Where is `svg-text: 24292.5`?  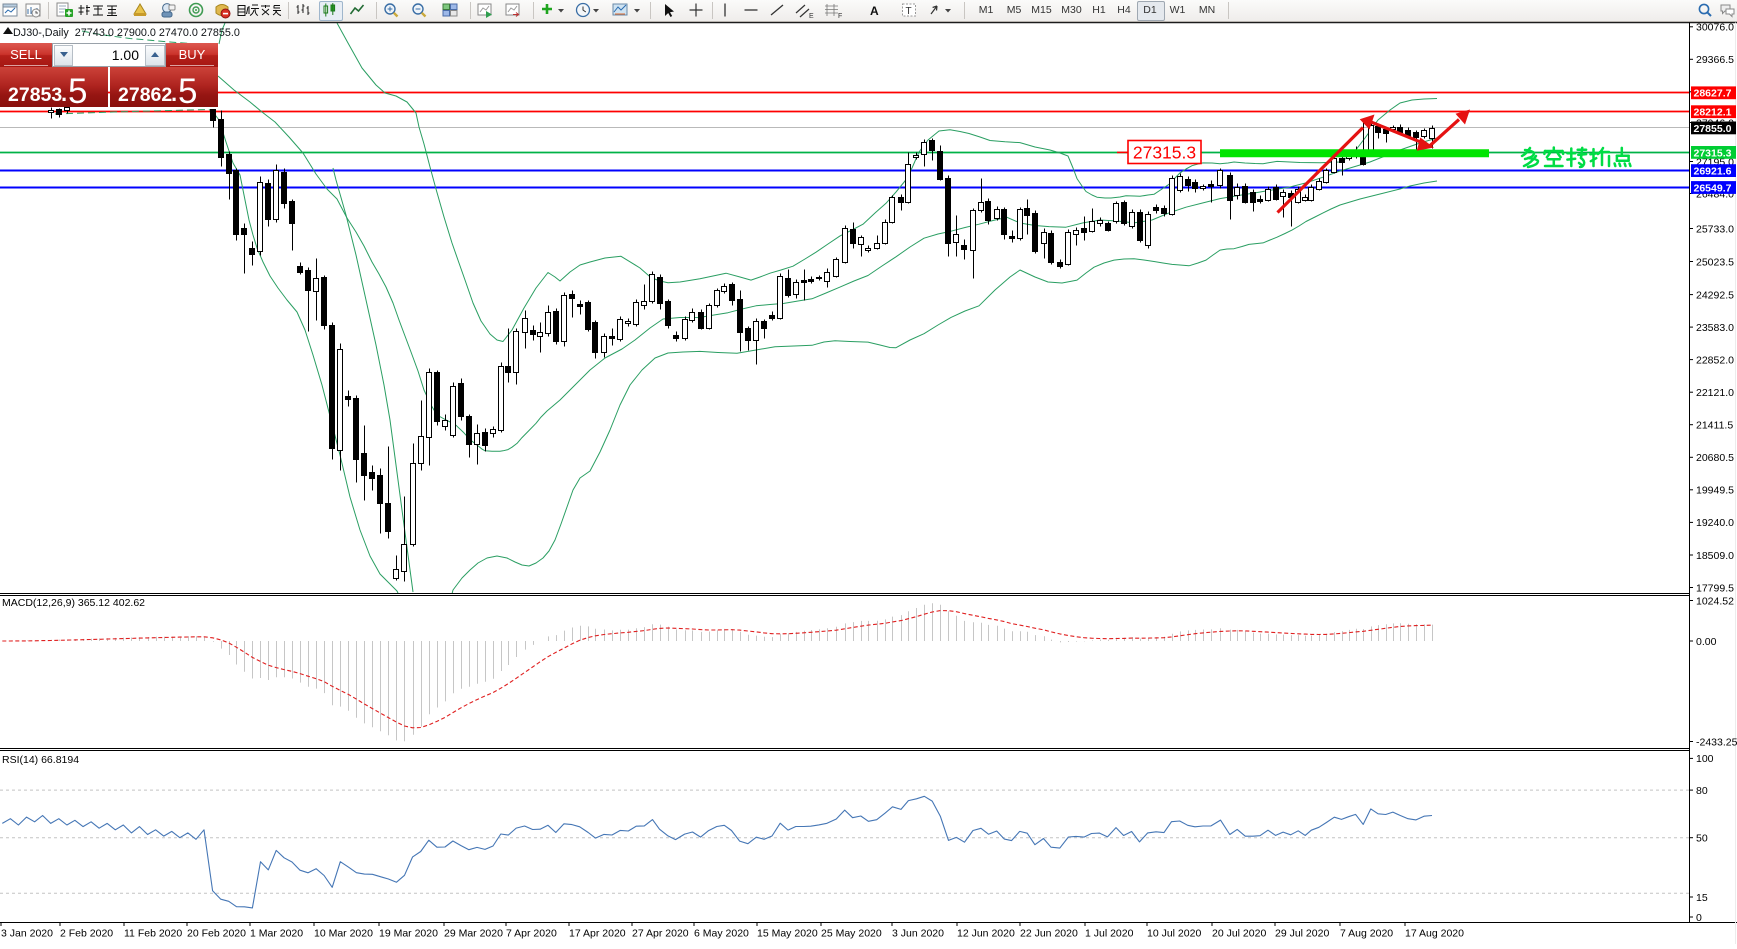 svg-text: 24292.5 is located at coordinates (1715, 295).